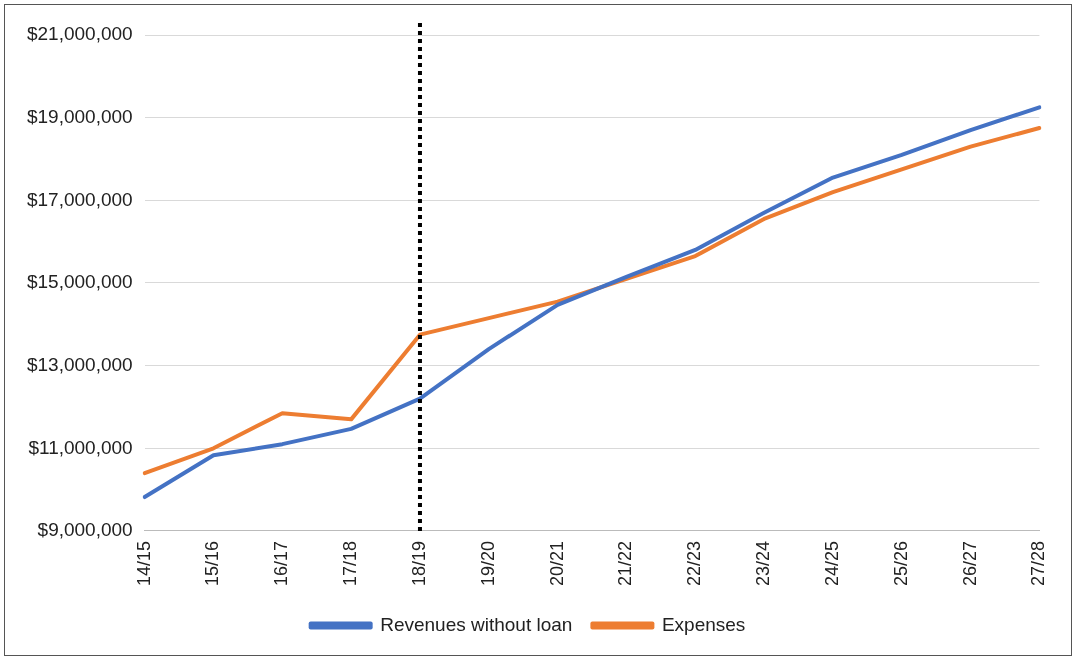  I want to click on legend-label: Expenses, so click(703, 624).